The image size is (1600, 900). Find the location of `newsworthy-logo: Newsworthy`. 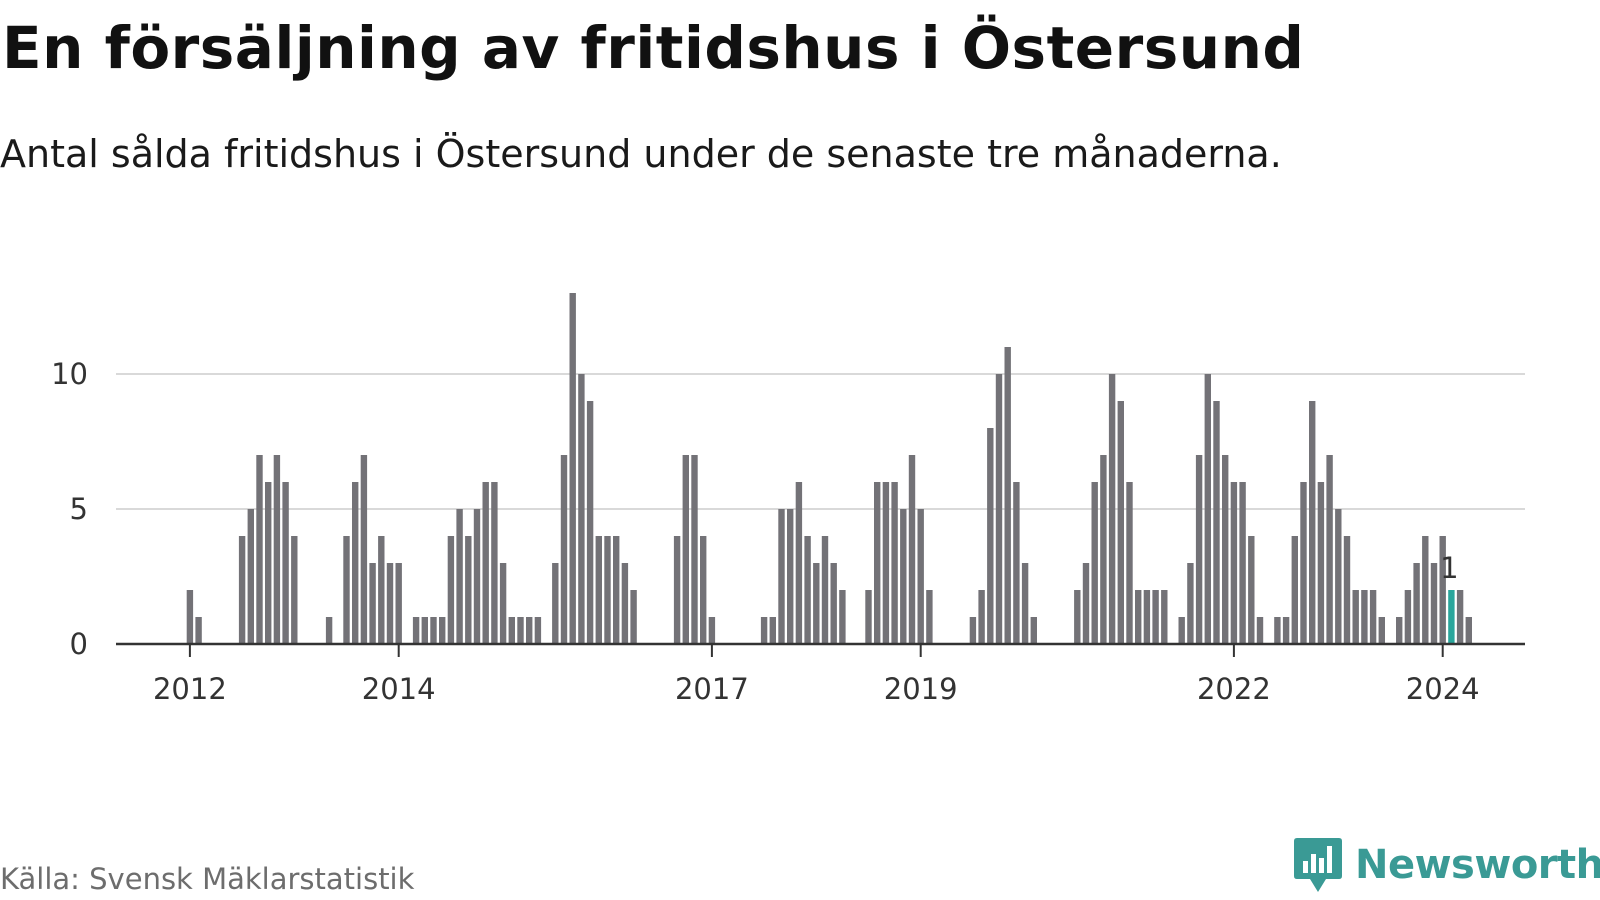

newsworthy-logo: Newsworthy is located at coordinates (1446, 865).